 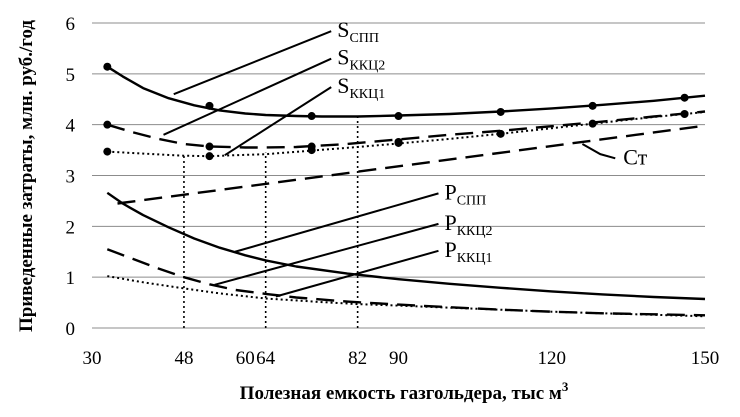 I want to click on annotation-label: PККЦ1, so click(x=468, y=251).